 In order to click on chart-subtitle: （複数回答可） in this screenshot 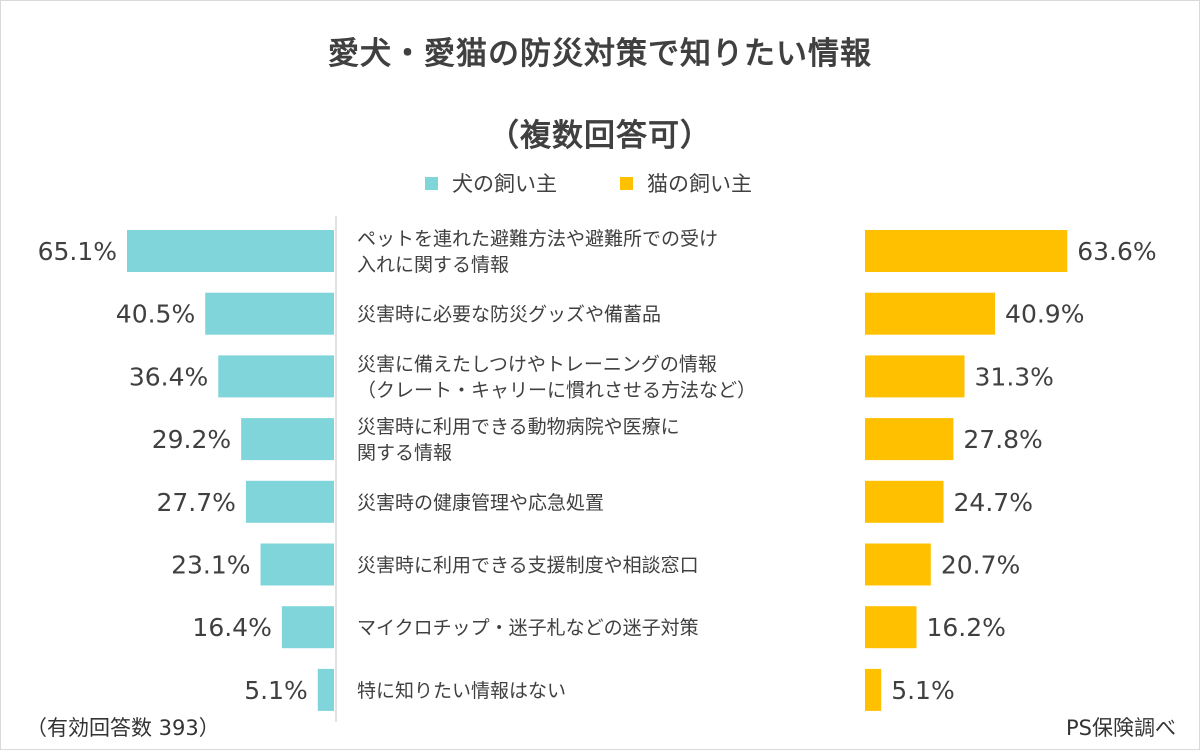, I will do `click(600, 136)`.